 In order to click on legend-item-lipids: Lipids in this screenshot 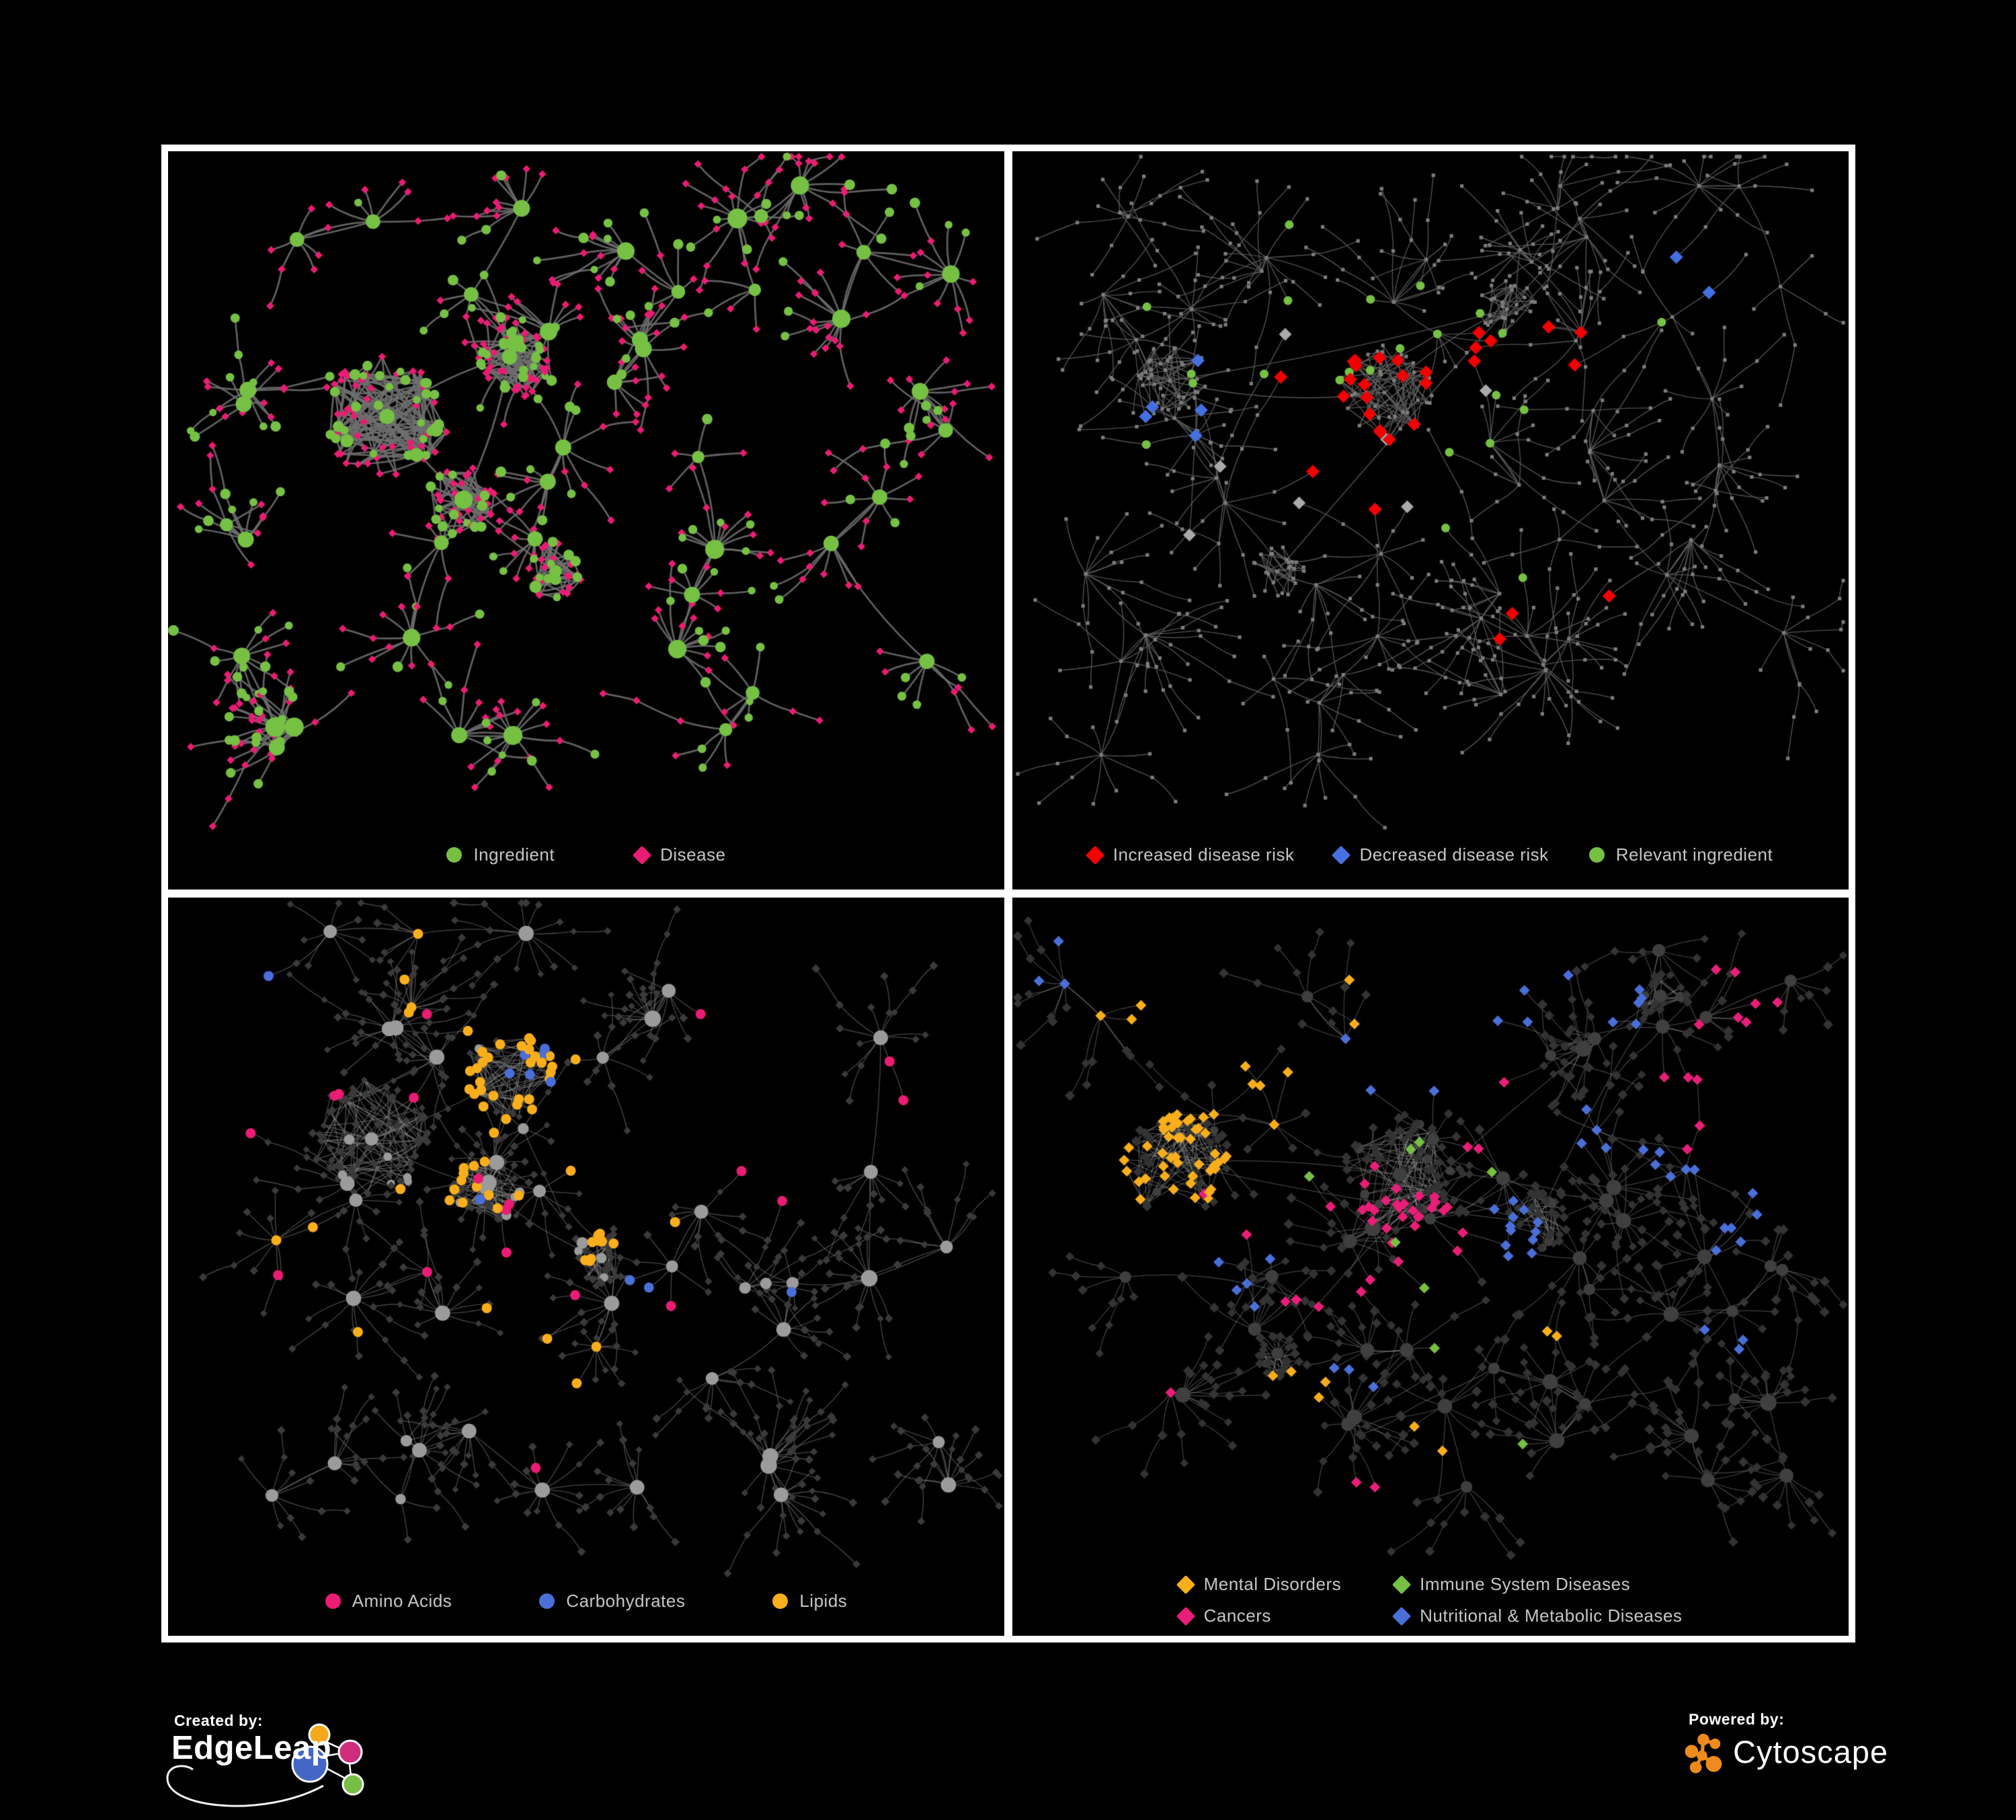, I will do `click(809, 1601)`.